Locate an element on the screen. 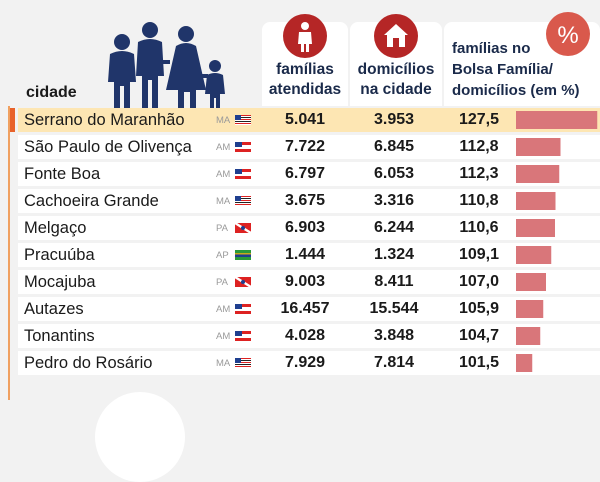  families-value: 3.675 is located at coordinates (305, 200).